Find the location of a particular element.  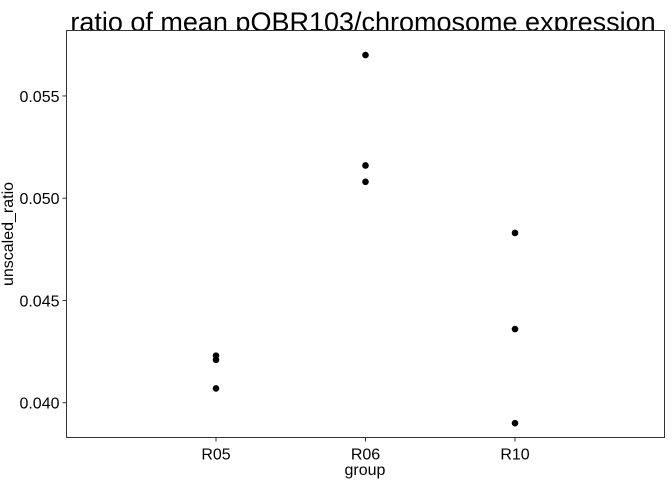

x-tick-label: R10 is located at coordinates (514, 455).